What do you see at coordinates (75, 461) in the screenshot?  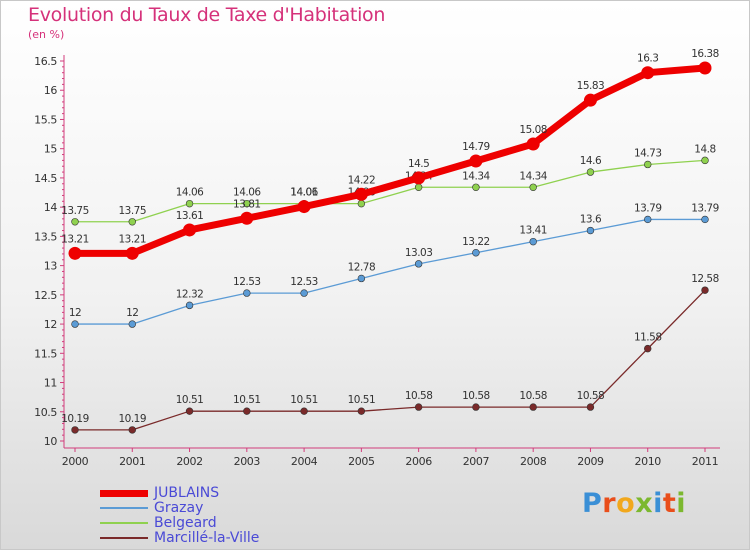 I see `x-tick-label: 2000` at bounding box center [75, 461].